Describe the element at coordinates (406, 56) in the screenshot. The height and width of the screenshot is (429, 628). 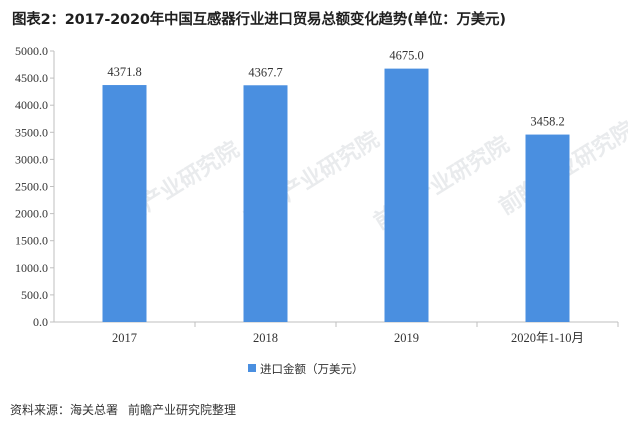
I see `data-label: 4675.0` at that location.